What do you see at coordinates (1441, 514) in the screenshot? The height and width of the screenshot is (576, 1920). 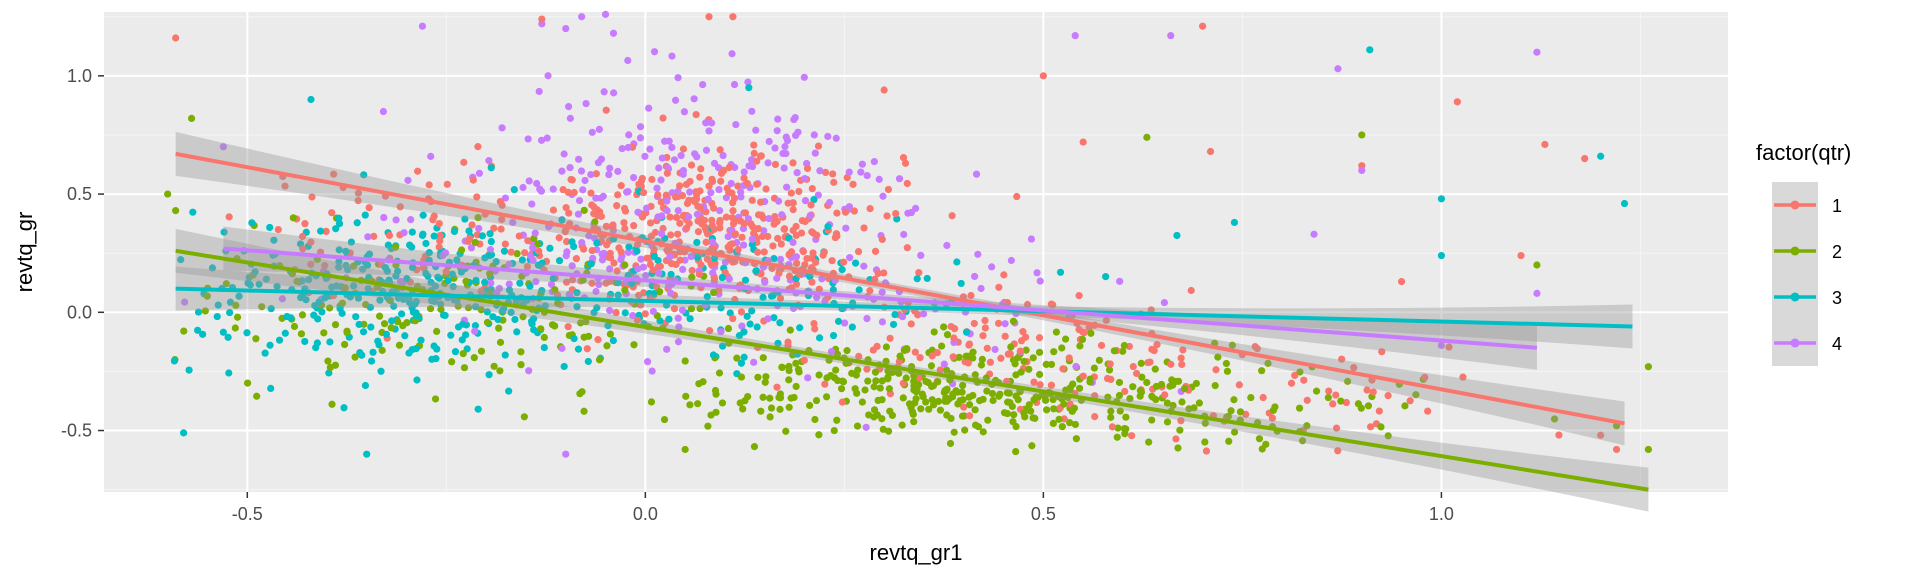 I see `x-tick-label: 1.0` at bounding box center [1441, 514].